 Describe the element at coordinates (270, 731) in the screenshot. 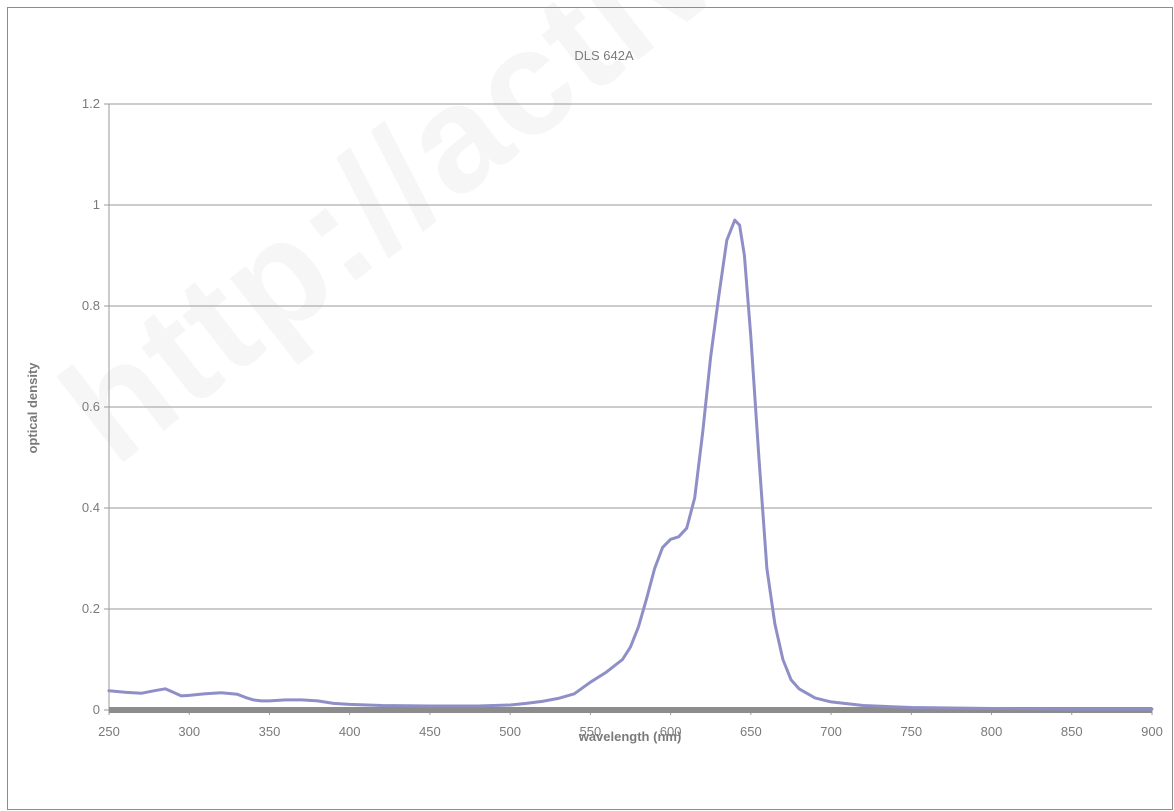

I see `x-tick-label: 350` at that location.